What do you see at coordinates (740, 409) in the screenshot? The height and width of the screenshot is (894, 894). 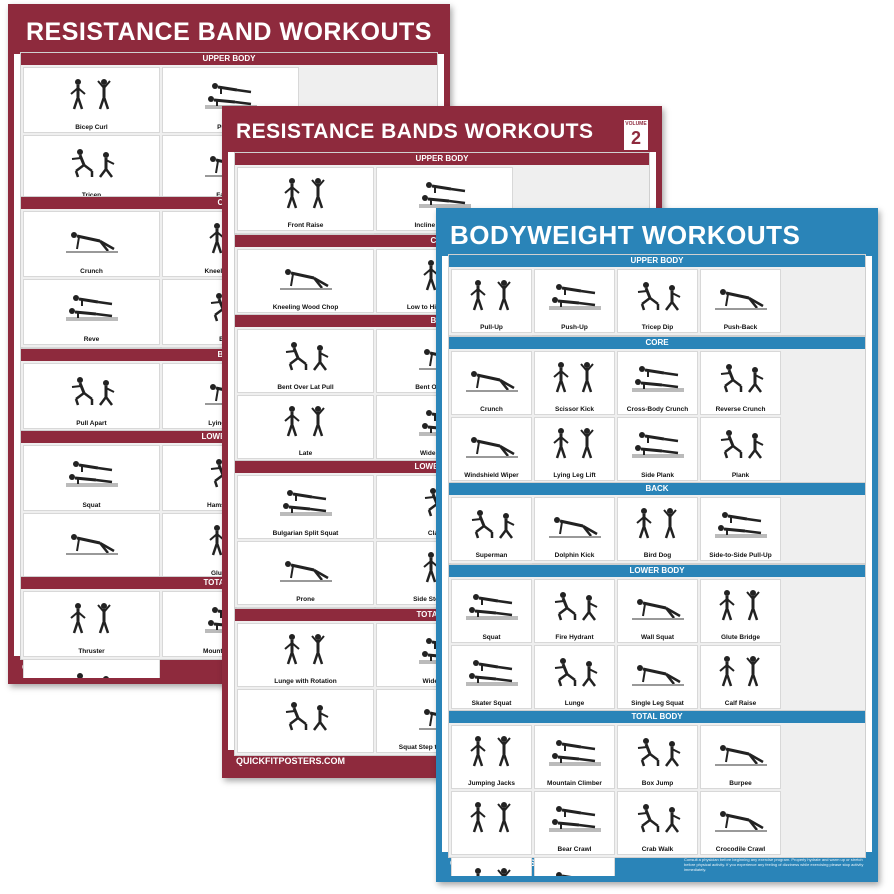 I see `exercise-label: Reverse Crunch` at bounding box center [740, 409].